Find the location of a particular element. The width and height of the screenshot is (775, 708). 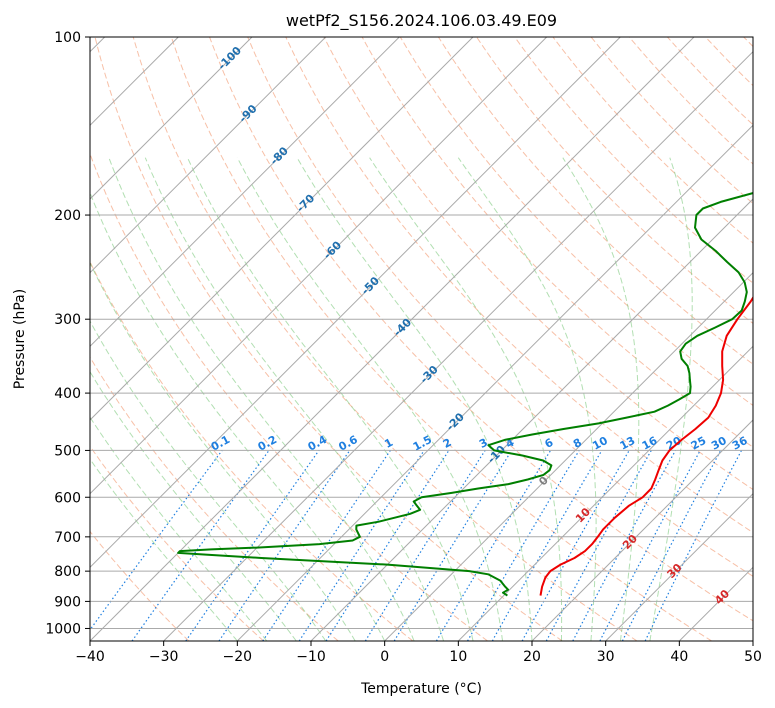

x-tick-label: 30 is located at coordinates (606, 657).